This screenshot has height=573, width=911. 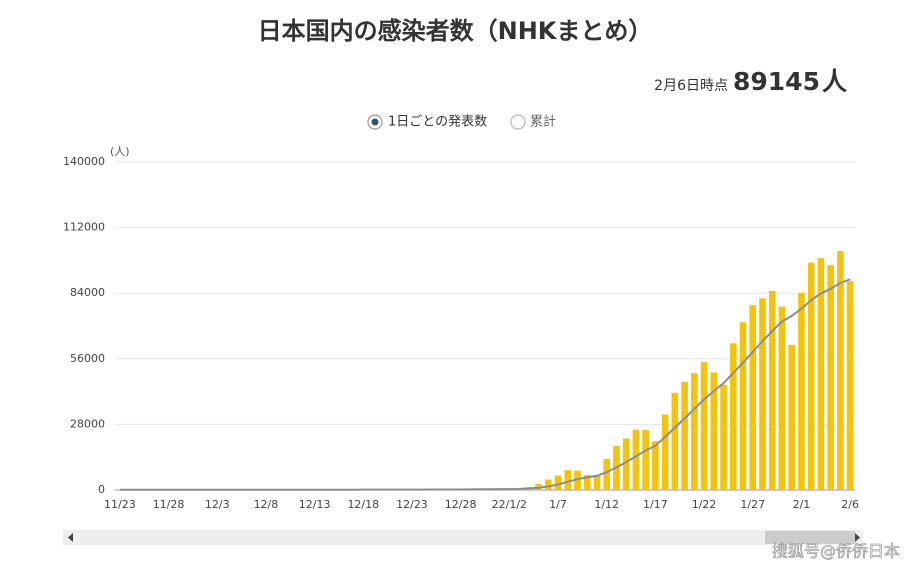 What do you see at coordinates (84, 227) in the screenshot?
I see `y-tick-label: 112000` at bounding box center [84, 227].